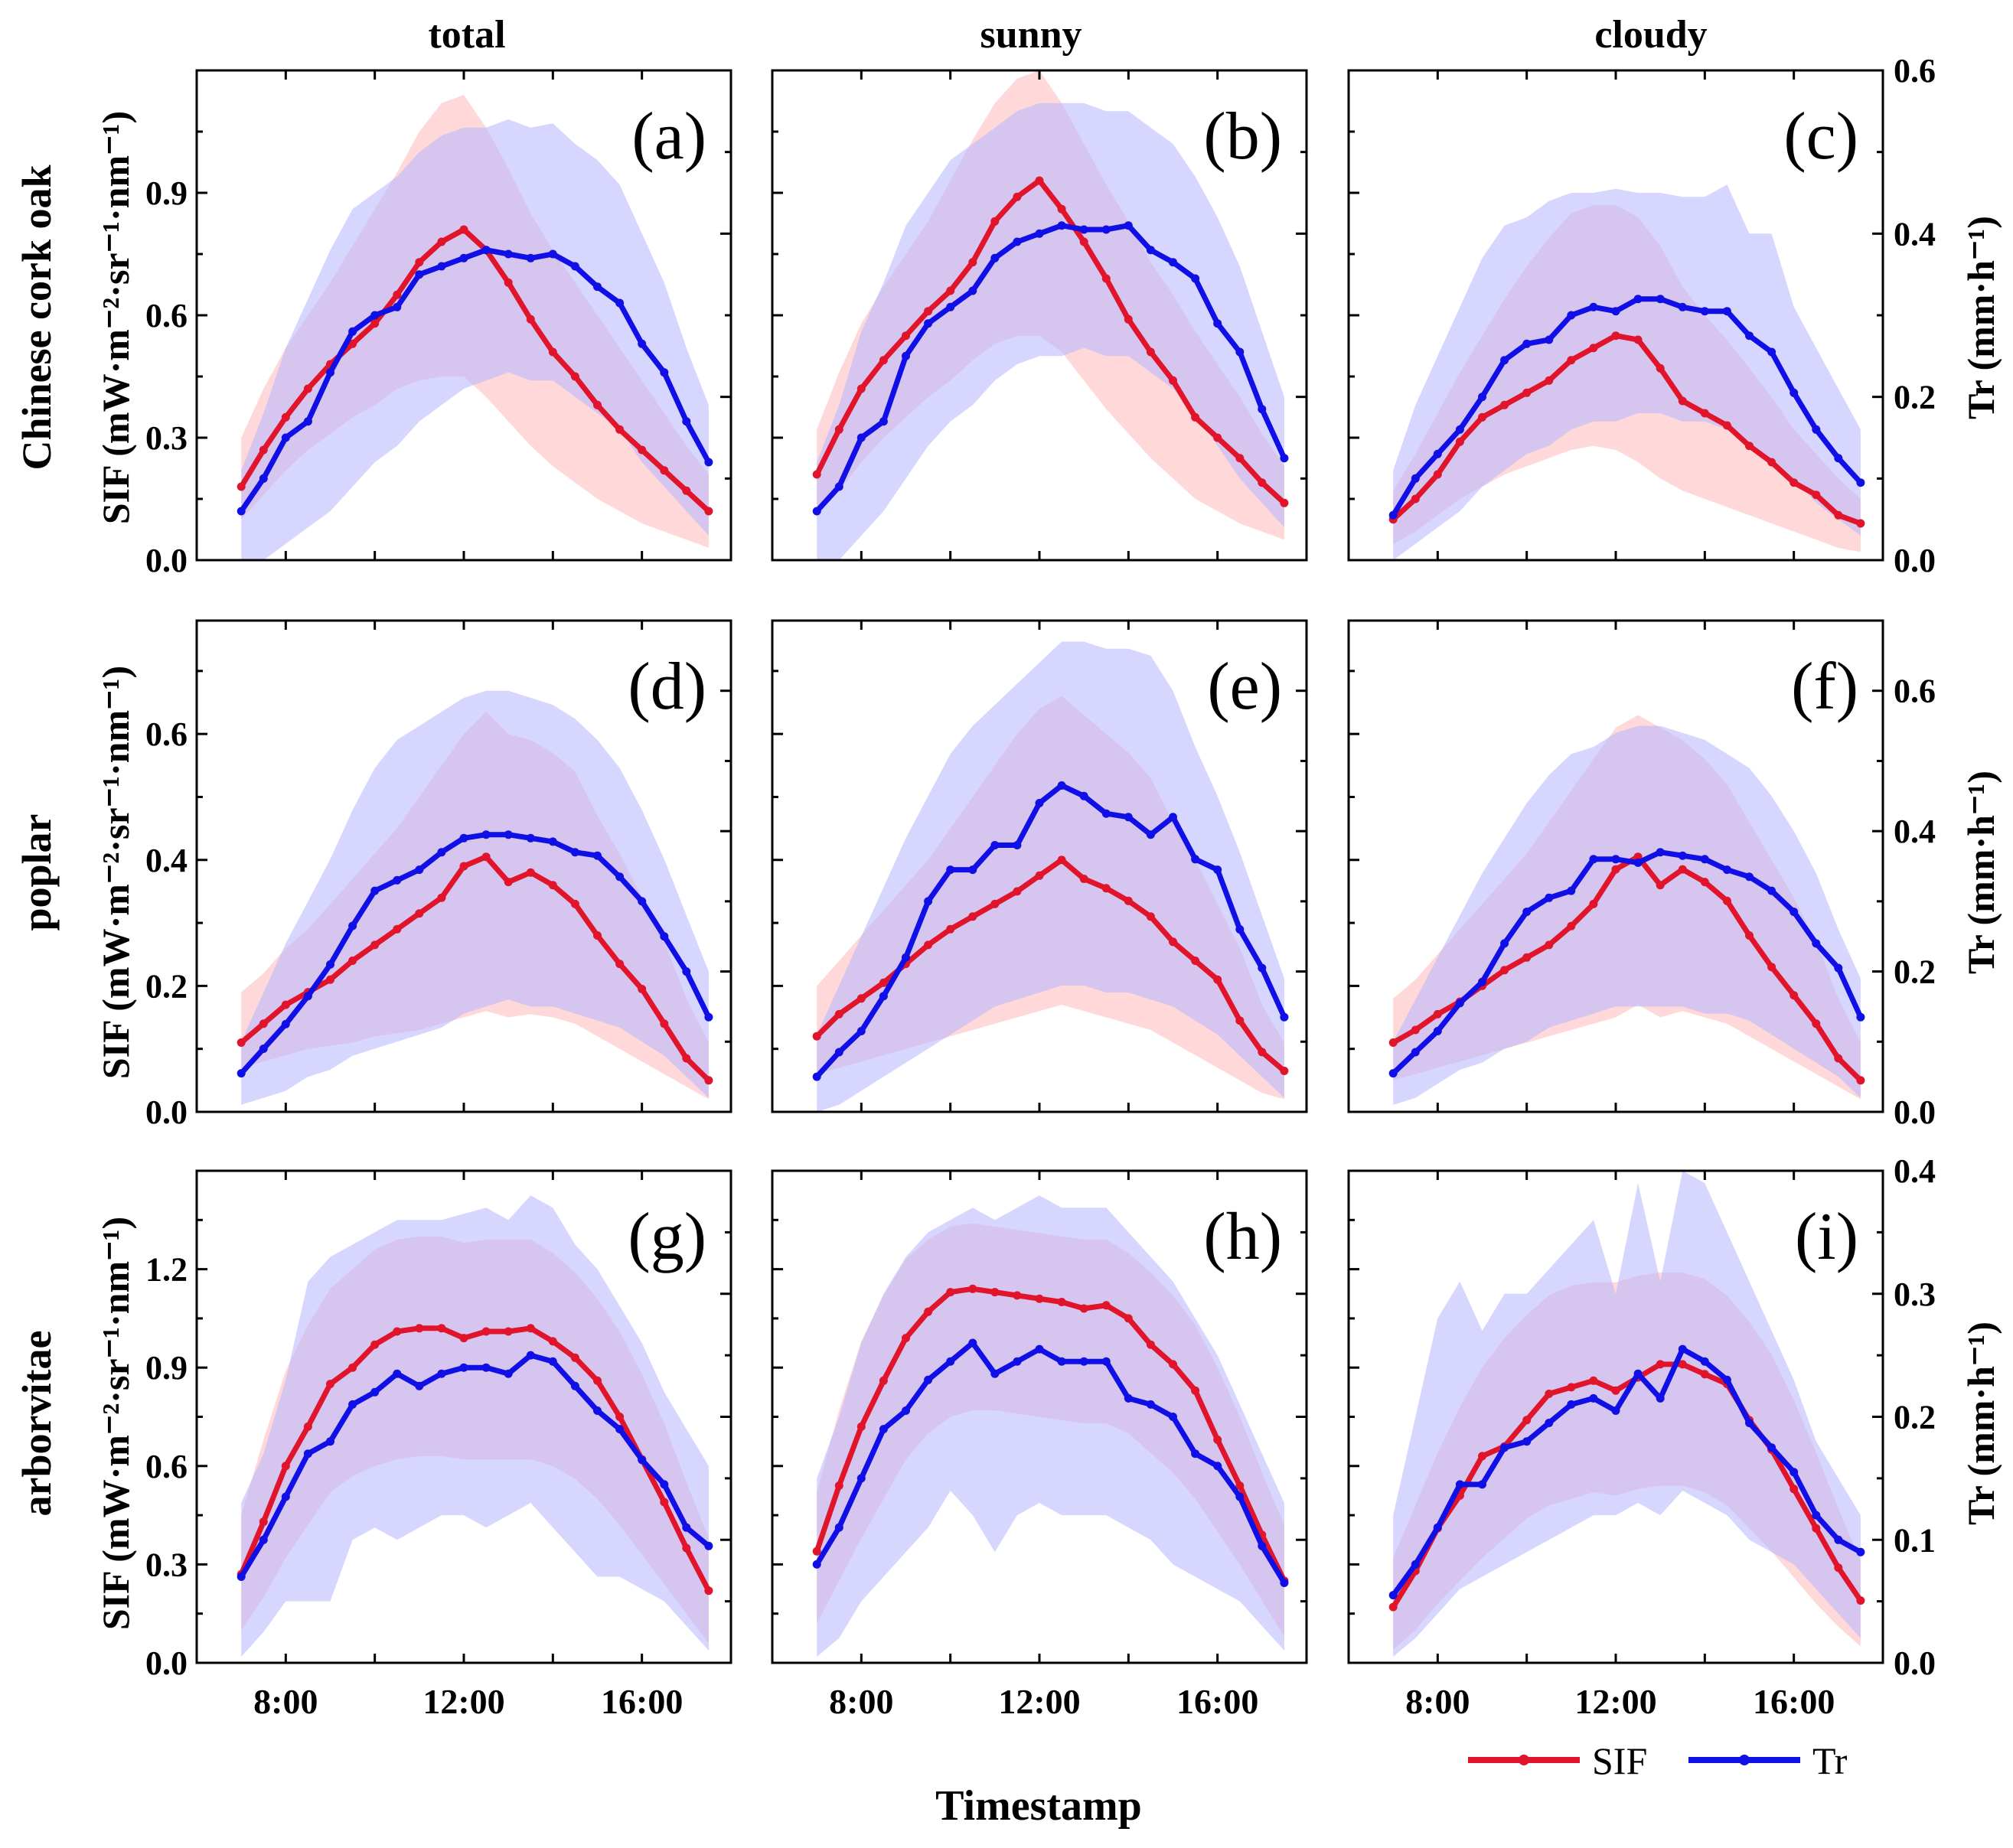  I want to click on legend-tr-label: Tr, so click(1830, 1760).